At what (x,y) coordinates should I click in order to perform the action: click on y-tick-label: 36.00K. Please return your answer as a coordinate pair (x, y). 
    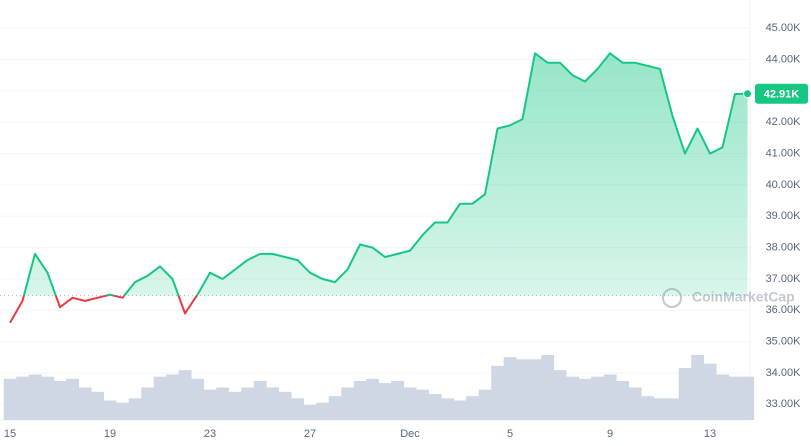
    Looking at the image, I should click on (784, 310).